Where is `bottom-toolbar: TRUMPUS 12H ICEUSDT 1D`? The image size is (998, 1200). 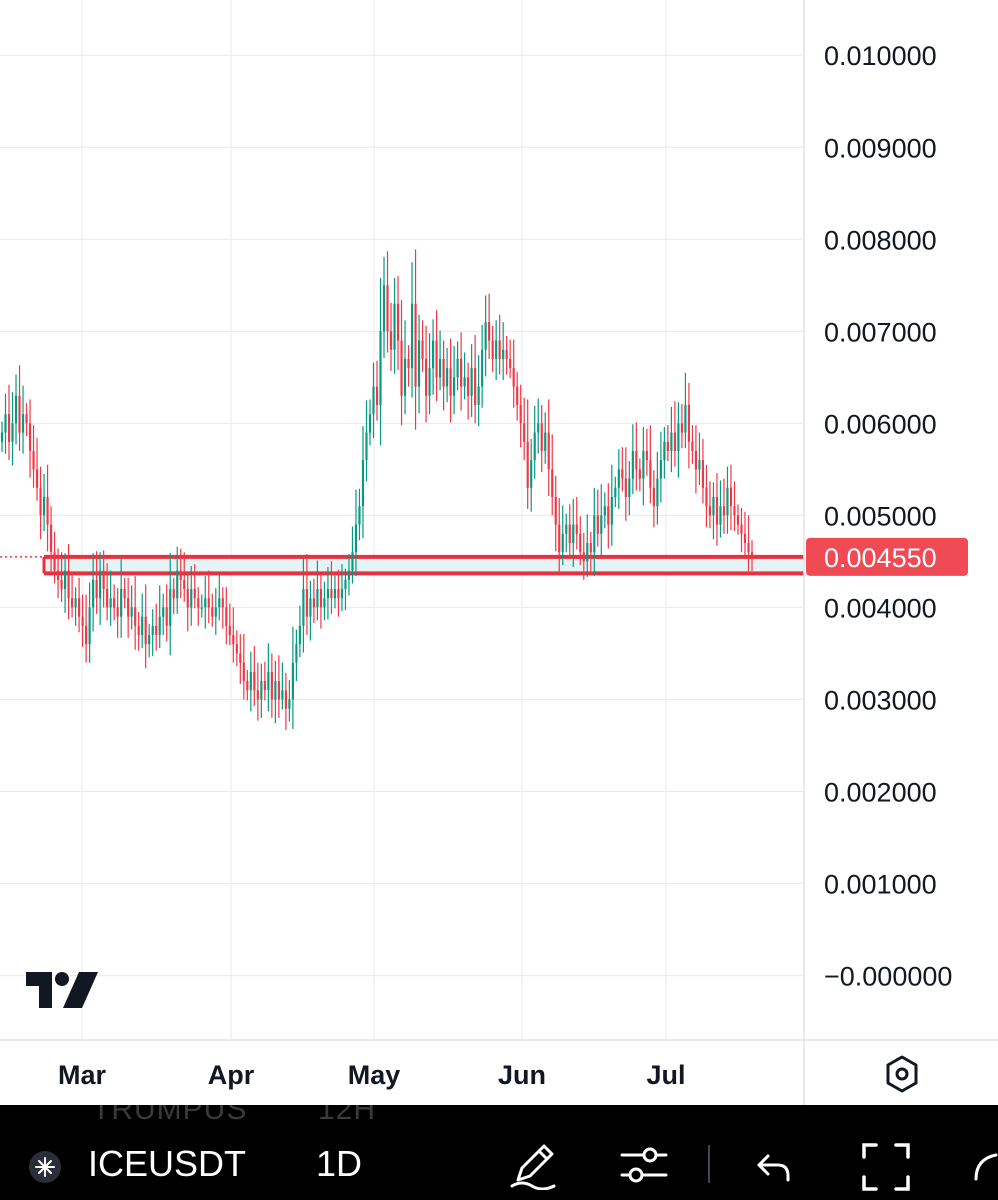
bottom-toolbar: TRUMPUS 12H ICEUSDT 1D is located at coordinates (499, 1152).